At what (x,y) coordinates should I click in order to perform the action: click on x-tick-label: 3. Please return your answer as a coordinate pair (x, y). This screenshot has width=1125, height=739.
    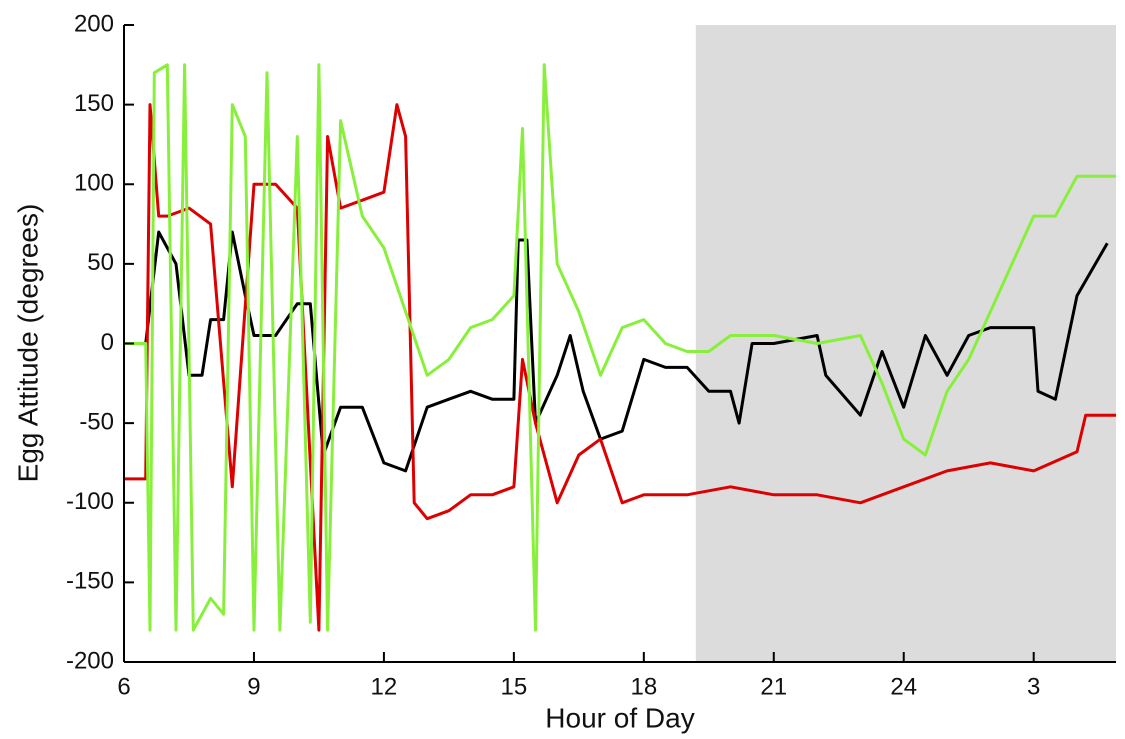
    Looking at the image, I should click on (1033, 686).